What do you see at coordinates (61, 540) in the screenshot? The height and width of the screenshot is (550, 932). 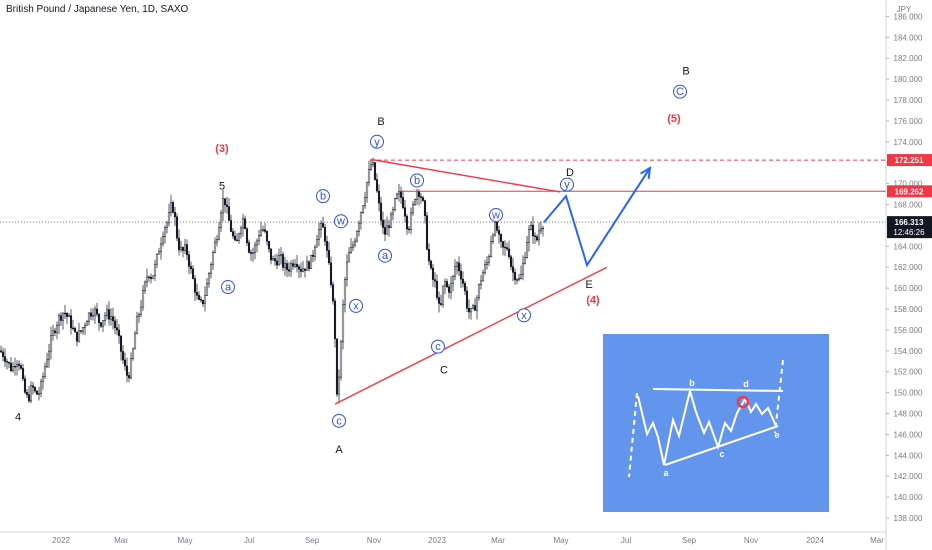 I see `time-tick-label: 2022` at bounding box center [61, 540].